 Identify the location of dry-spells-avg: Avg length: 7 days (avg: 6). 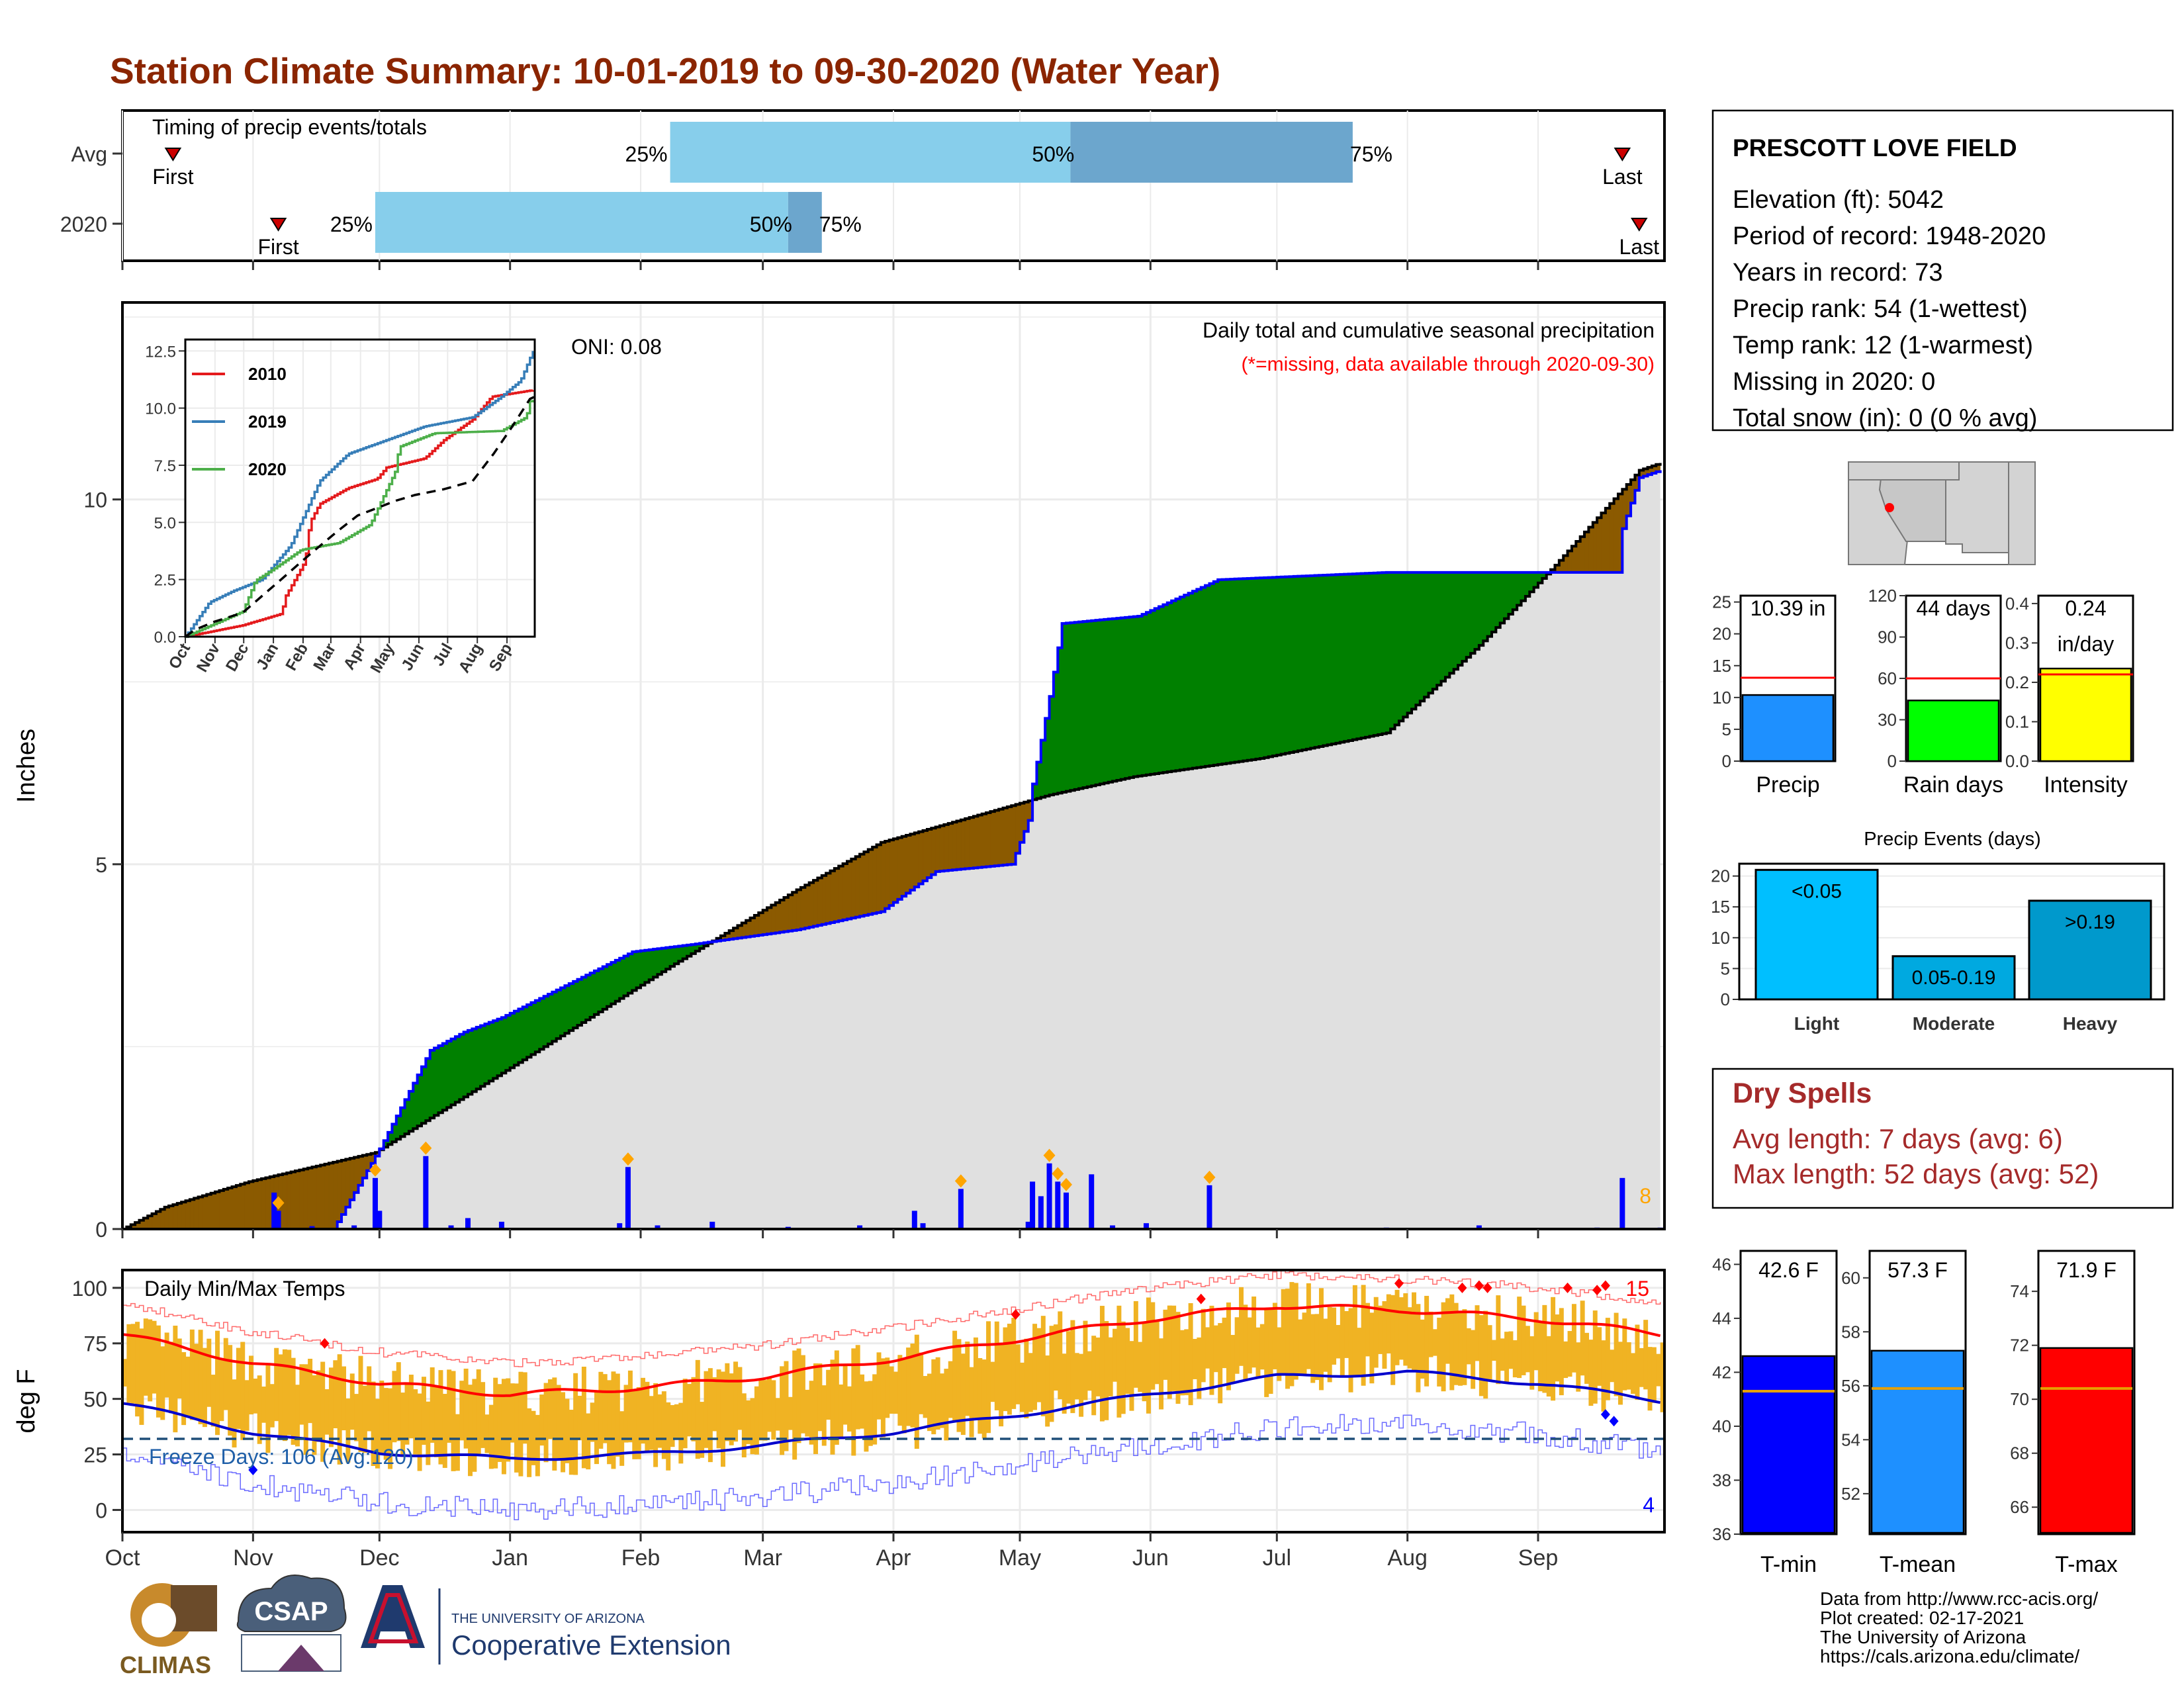
(1898, 1138).